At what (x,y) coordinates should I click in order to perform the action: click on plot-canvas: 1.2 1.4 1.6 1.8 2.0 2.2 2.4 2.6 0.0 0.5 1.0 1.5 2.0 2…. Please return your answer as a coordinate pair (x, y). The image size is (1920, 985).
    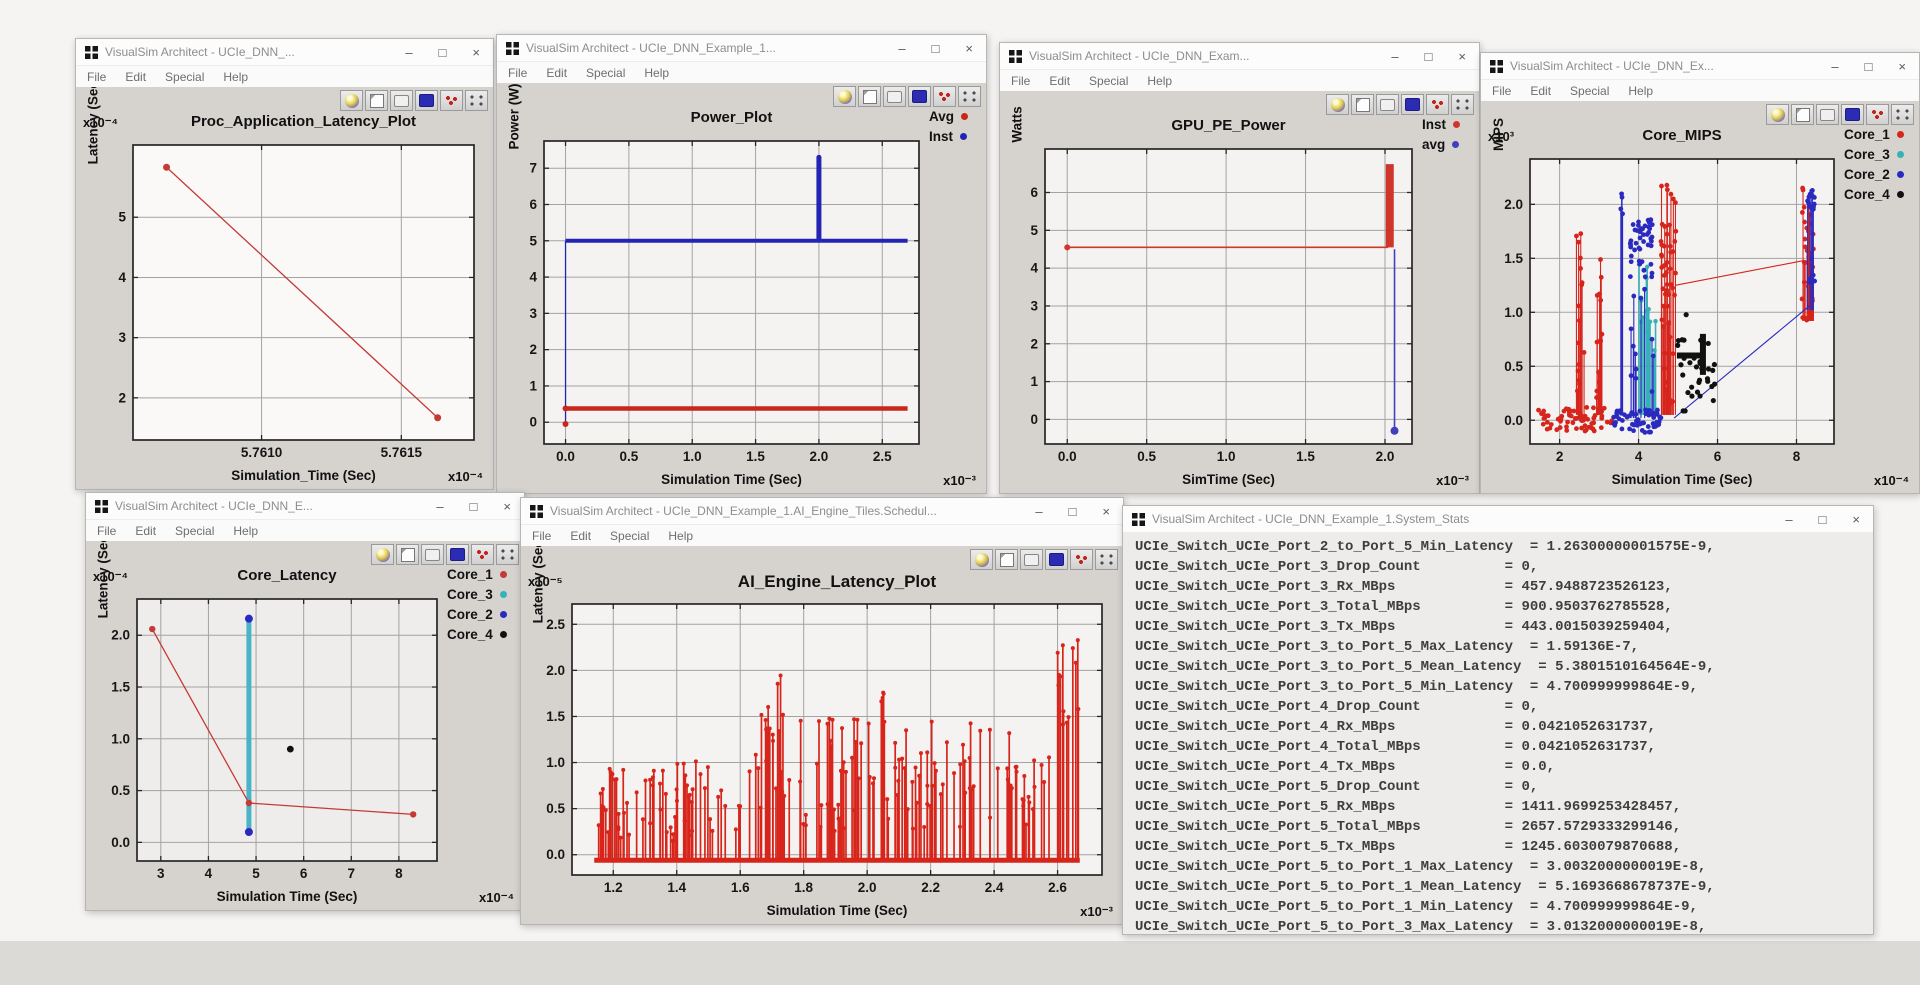
    Looking at the image, I should click on (822, 746).